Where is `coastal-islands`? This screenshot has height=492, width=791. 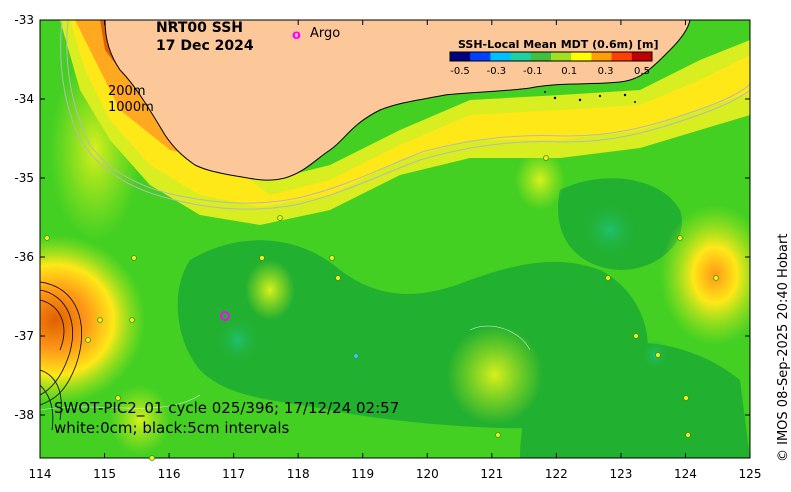 coastal-islands is located at coordinates (590, 97).